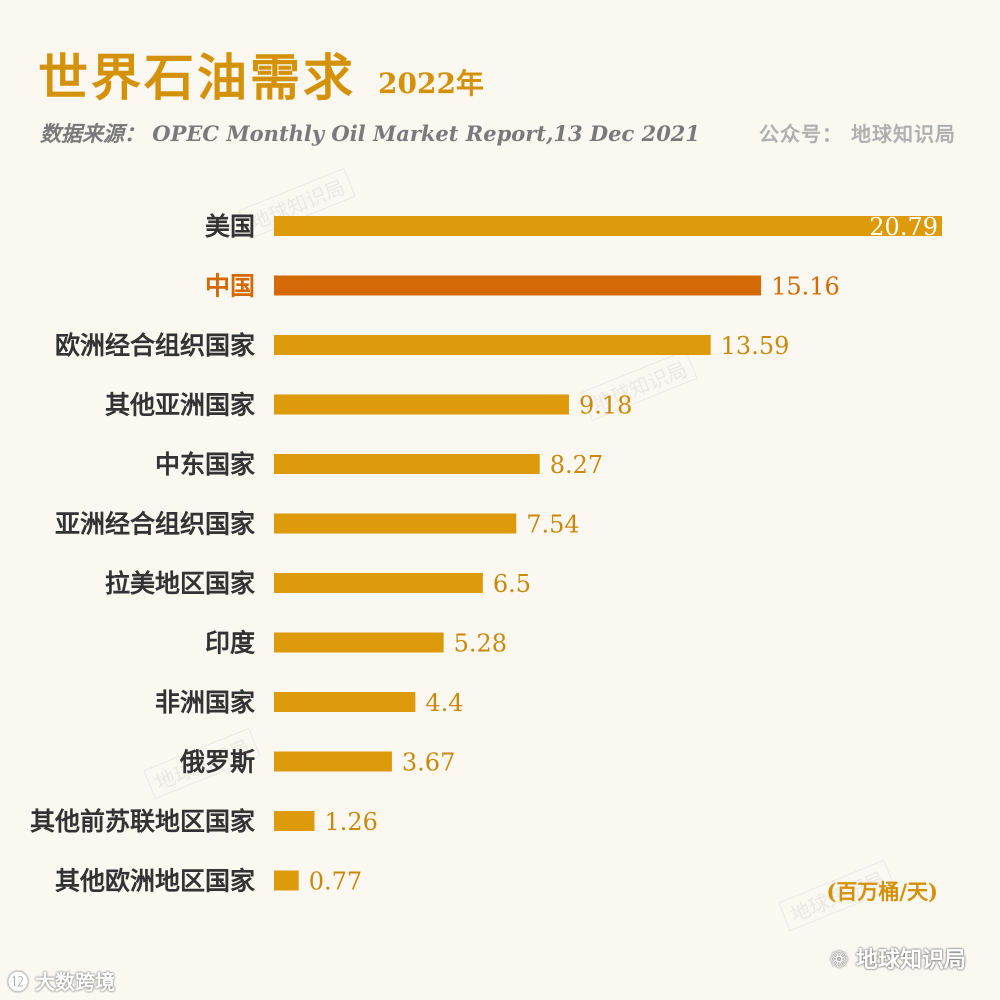  I want to click on category-label: 欧洲经合组织国家, so click(155, 345).